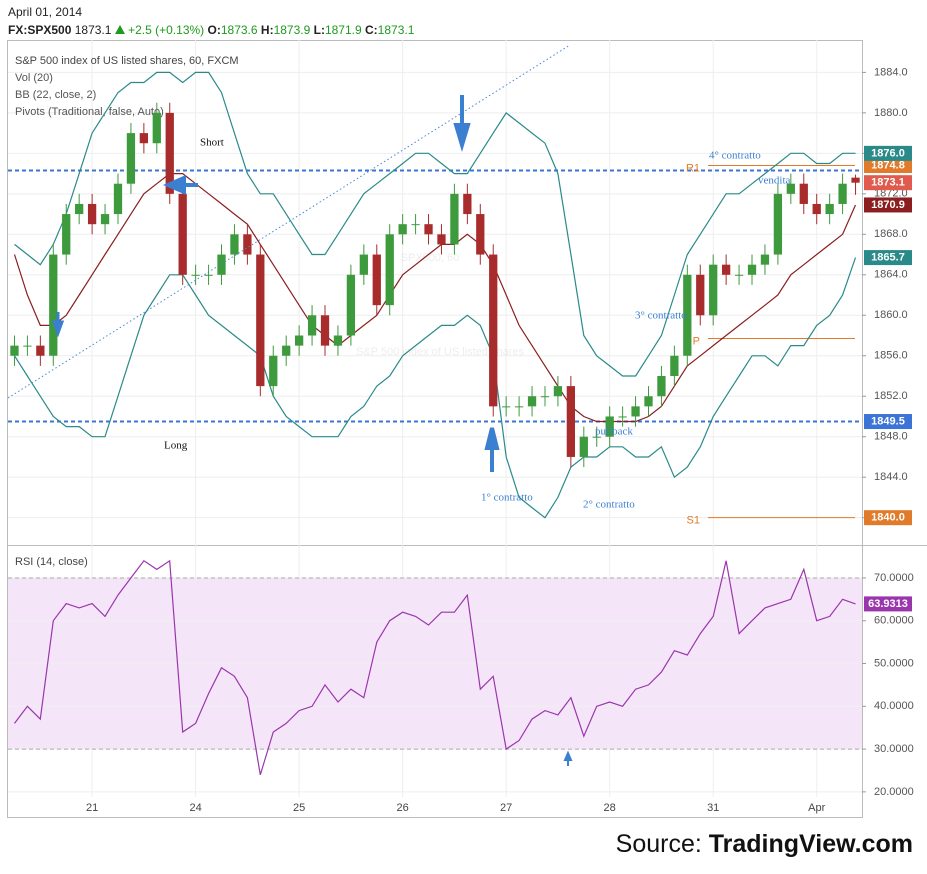 The width and height of the screenshot is (927, 874). I want to click on price-flag-label: 1874.8, so click(888, 165).